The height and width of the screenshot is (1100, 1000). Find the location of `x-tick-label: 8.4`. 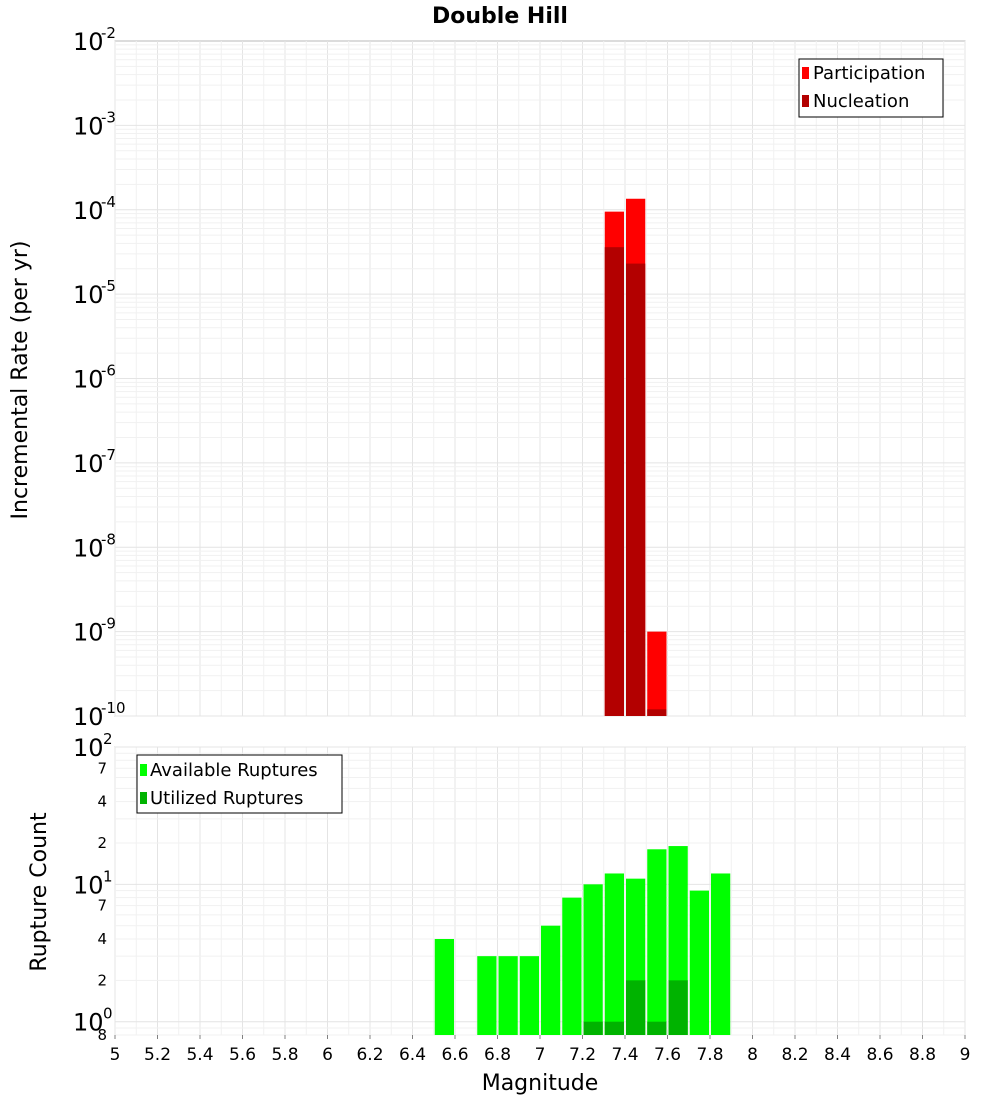

x-tick-label: 8.4 is located at coordinates (837, 1055).